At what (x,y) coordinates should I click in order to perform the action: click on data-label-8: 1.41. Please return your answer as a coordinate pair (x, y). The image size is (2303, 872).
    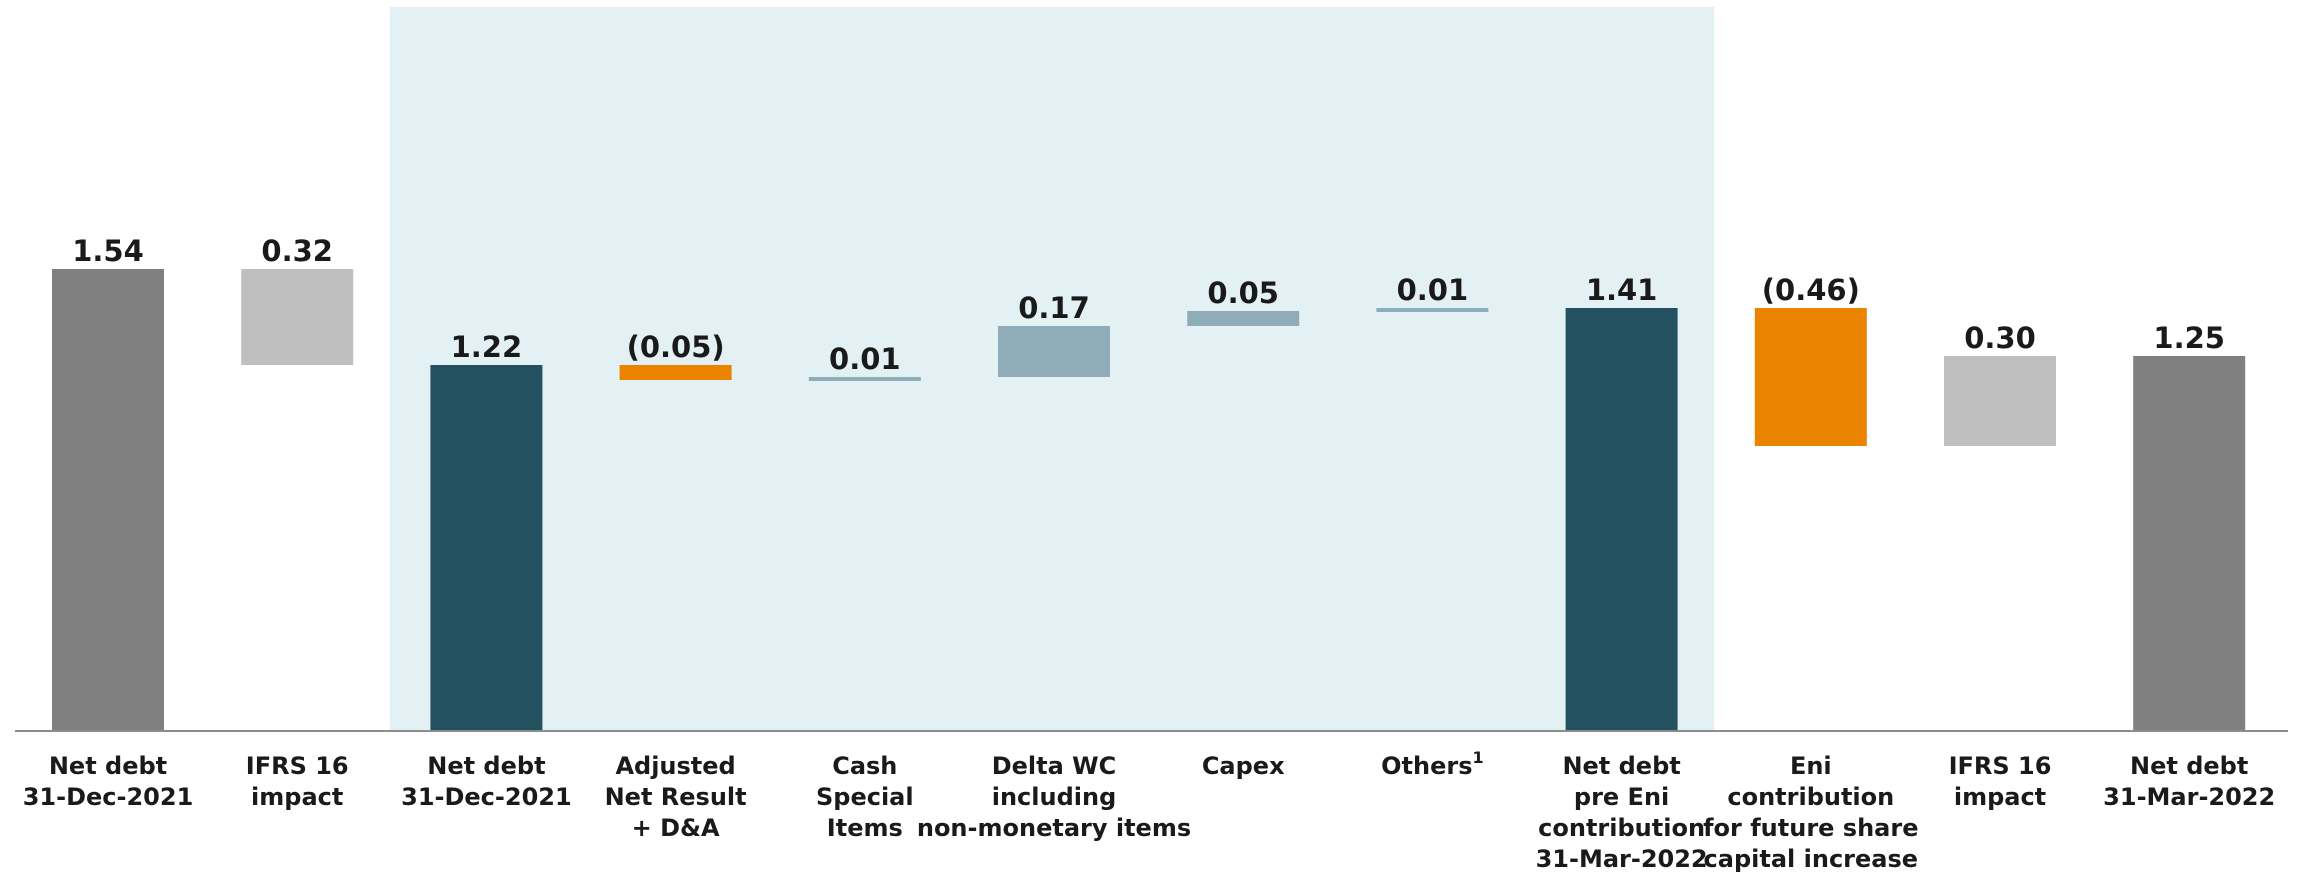
    Looking at the image, I should click on (1622, 290).